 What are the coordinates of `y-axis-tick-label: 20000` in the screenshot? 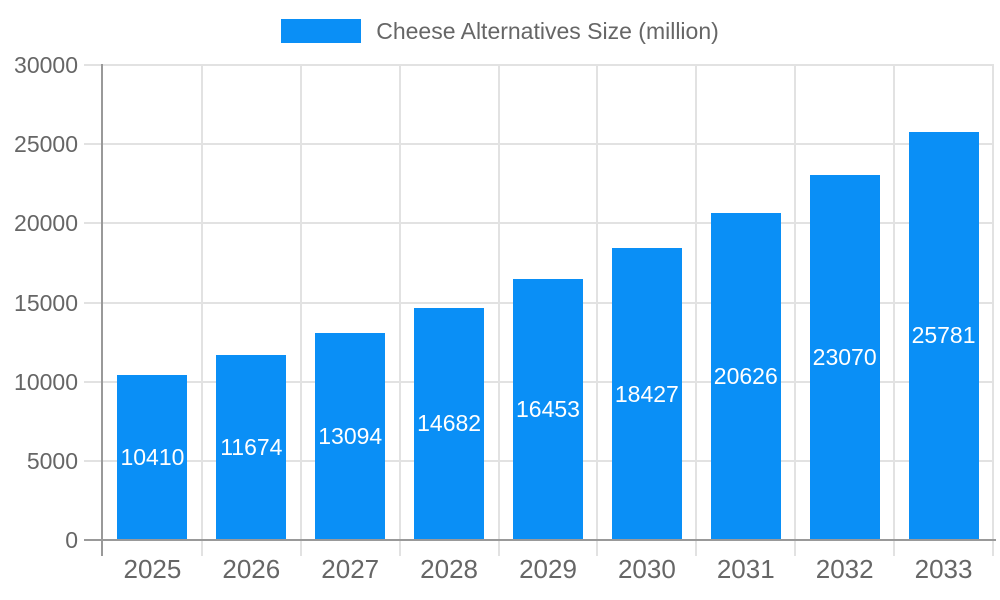 It's located at (46, 223).